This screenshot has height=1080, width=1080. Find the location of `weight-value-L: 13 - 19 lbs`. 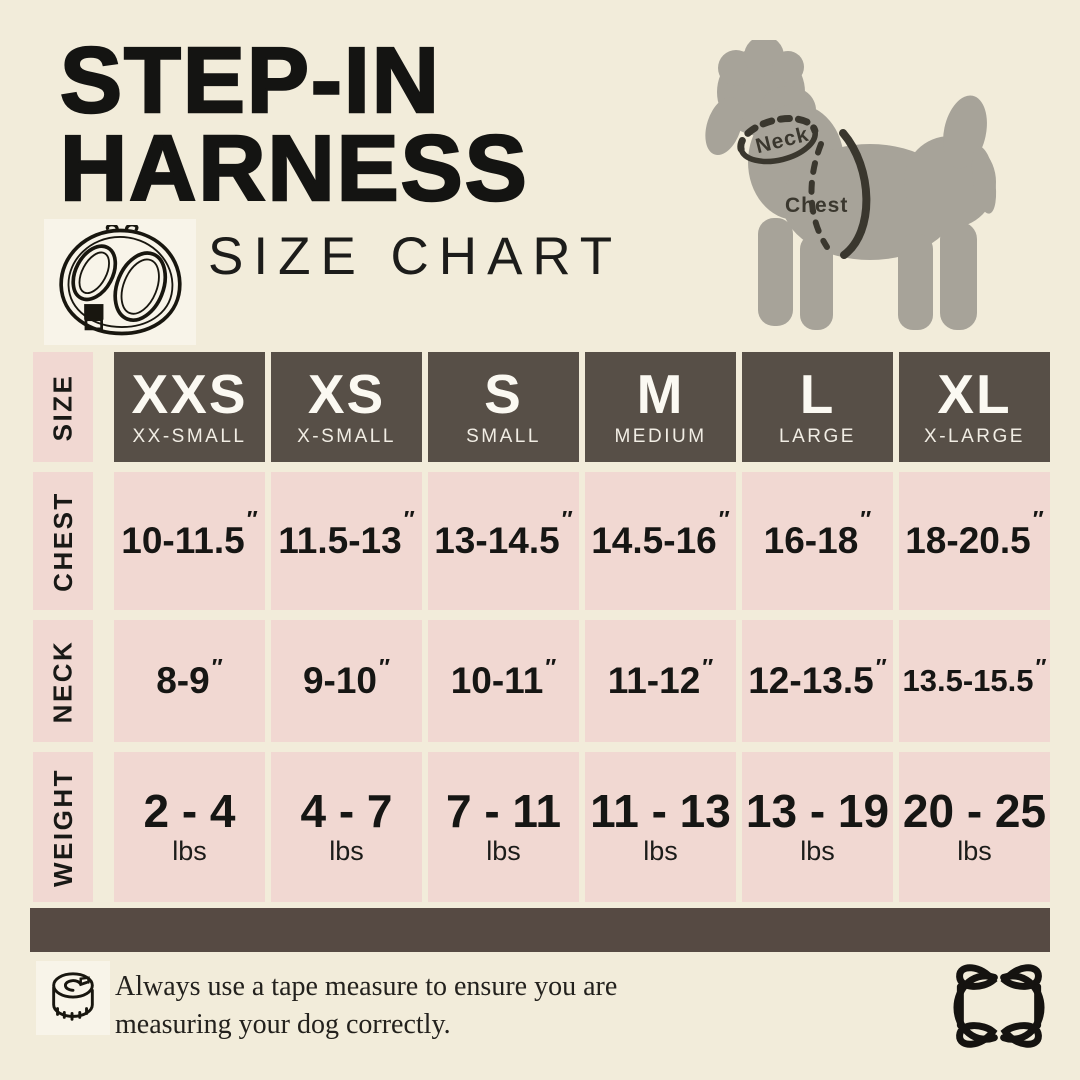

weight-value-L: 13 - 19 lbs is located at coordinates (817, 827).